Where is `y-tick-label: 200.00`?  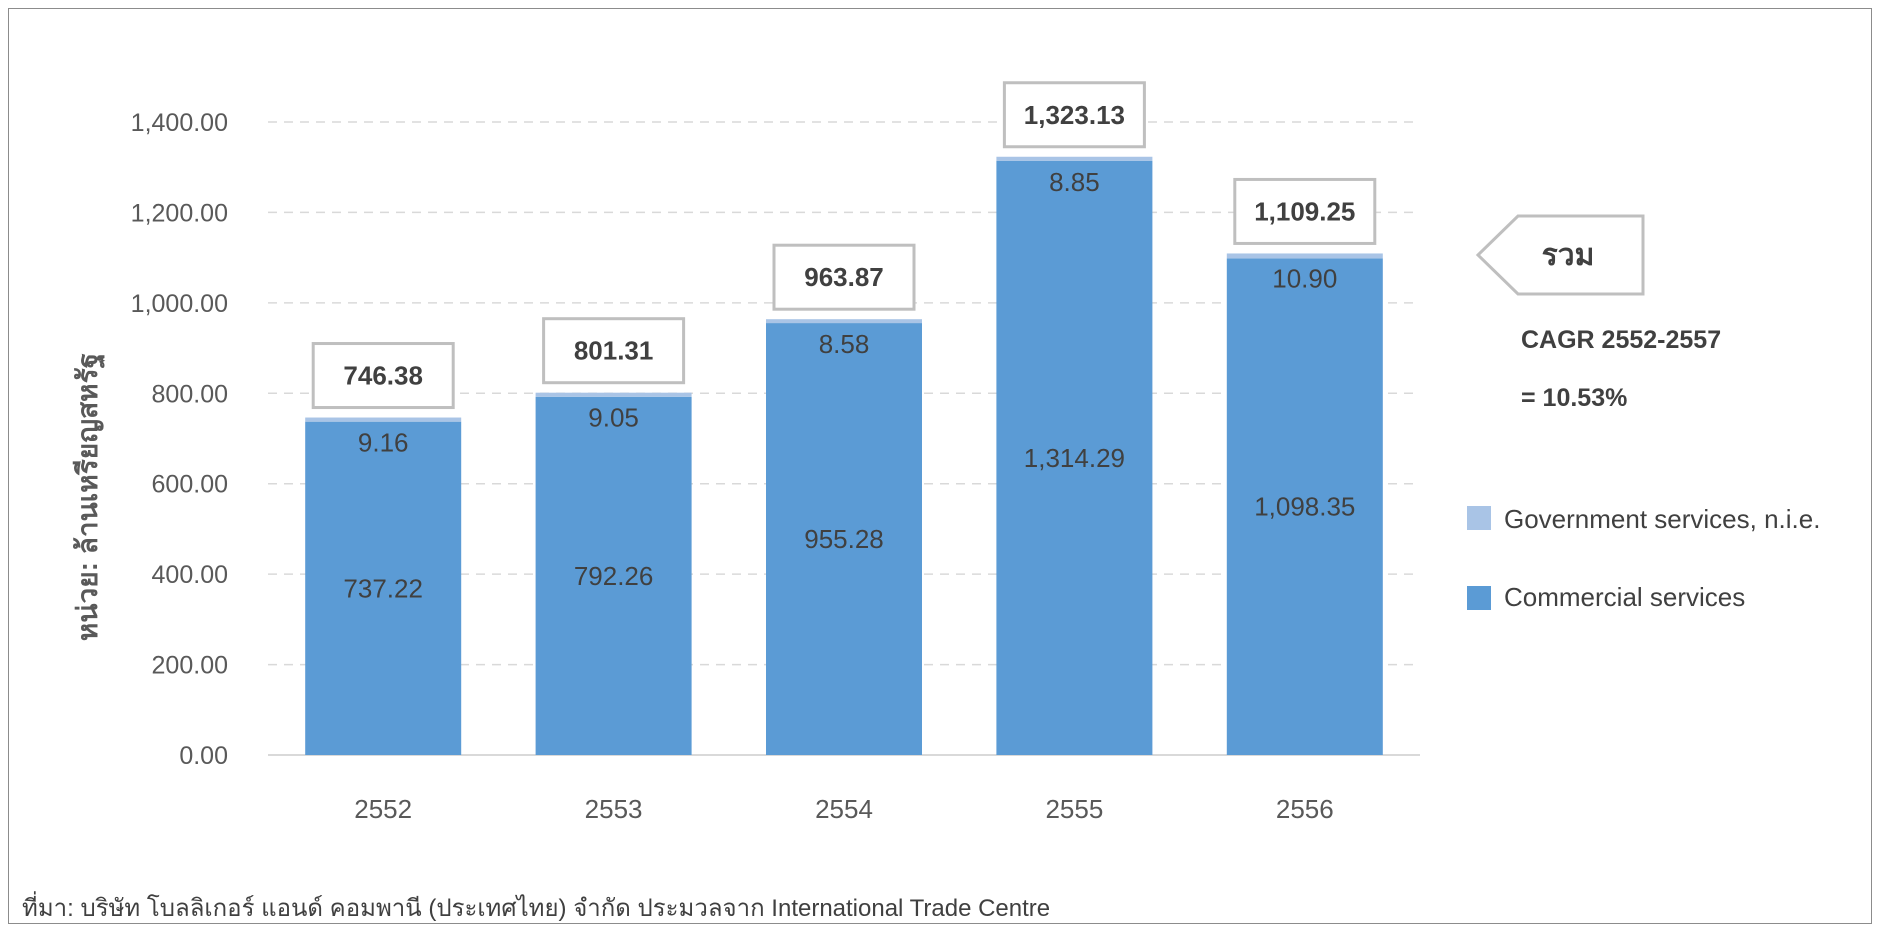
y-tick-label: 200.00 is located at coordinates (190, 666).